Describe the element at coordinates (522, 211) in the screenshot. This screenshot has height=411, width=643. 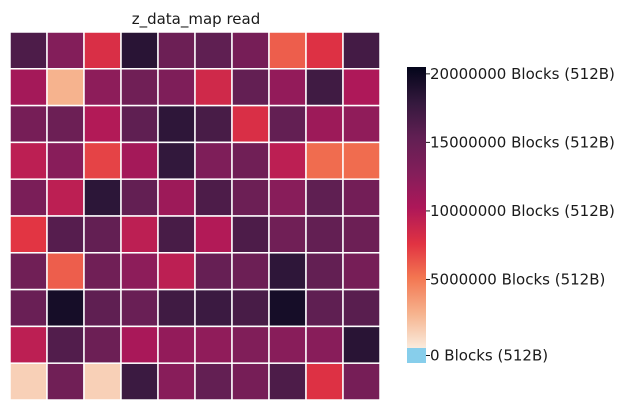
I see `colorbar-tick-label: 10000000 Blocks (512B)` at that location.